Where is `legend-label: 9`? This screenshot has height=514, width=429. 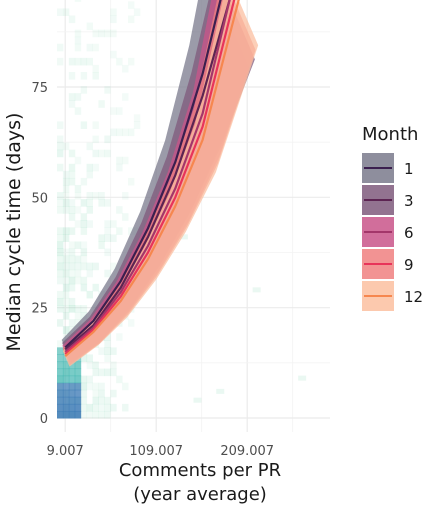 legend-label: 9 is located at coordinates (409, 265).